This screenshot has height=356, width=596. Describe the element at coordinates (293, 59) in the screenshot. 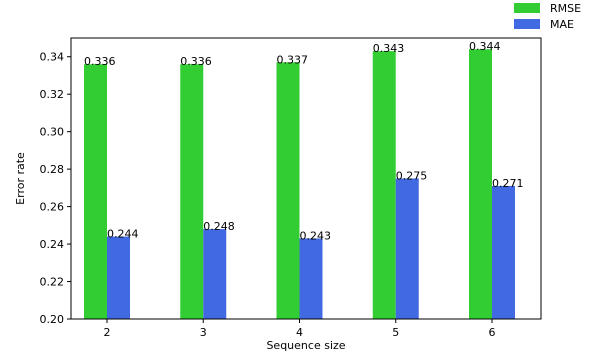

I see `data-label-rmse-4: 0.337` at that location.